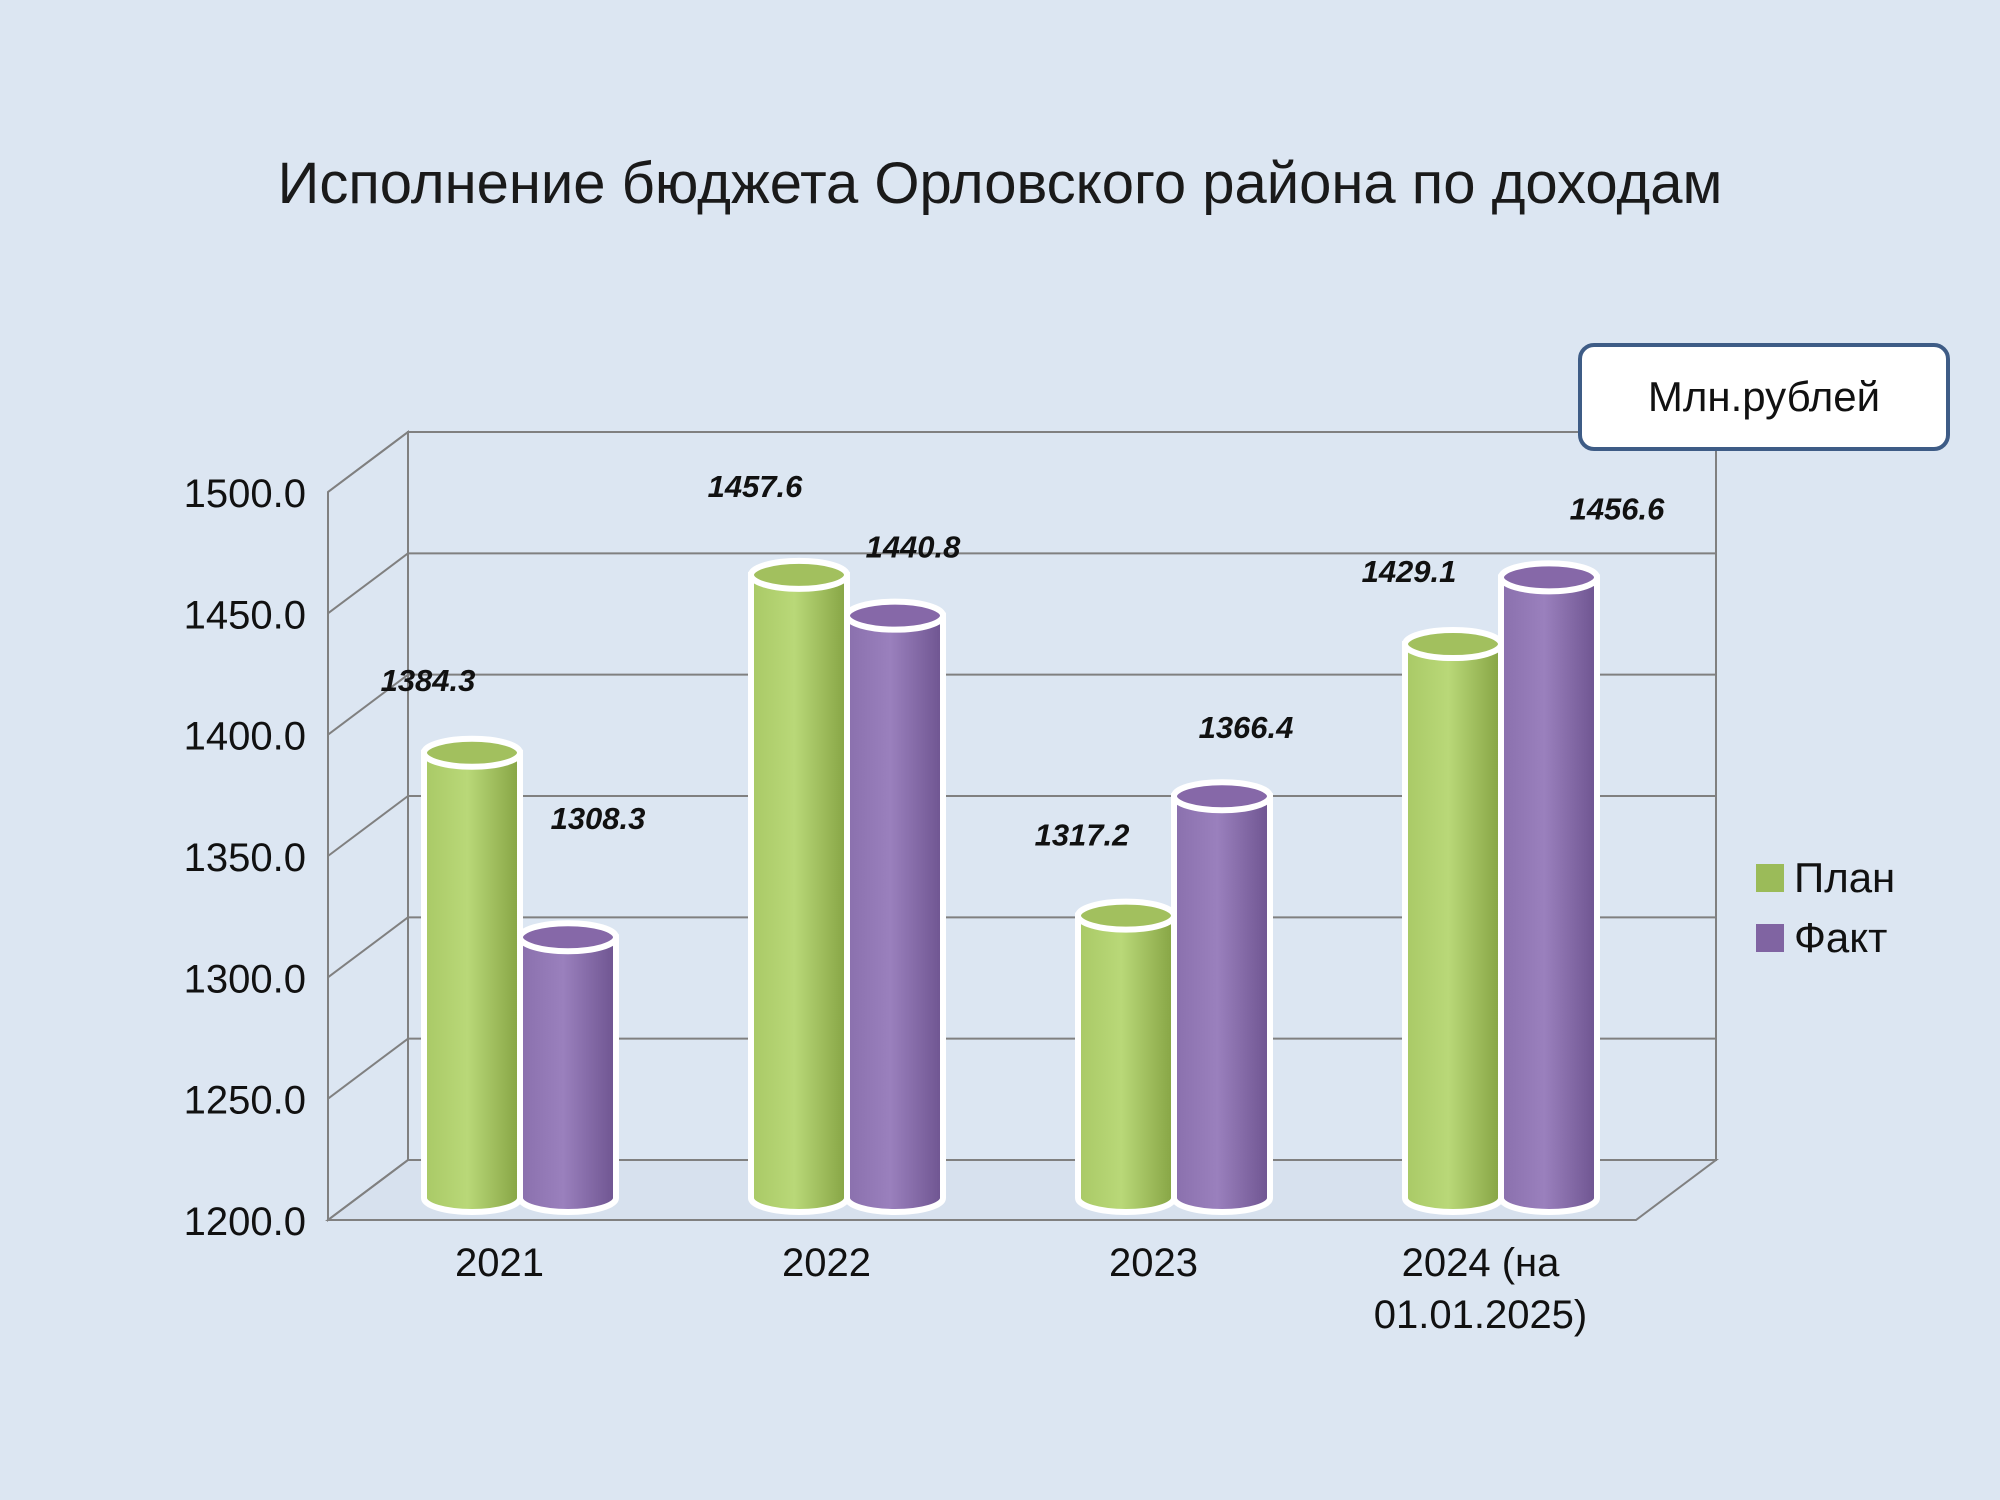 Image resolution: width=2000 pixels, height=1500 pixels. I want to click on y-tick-label: 1450.0, so click(245, 615).